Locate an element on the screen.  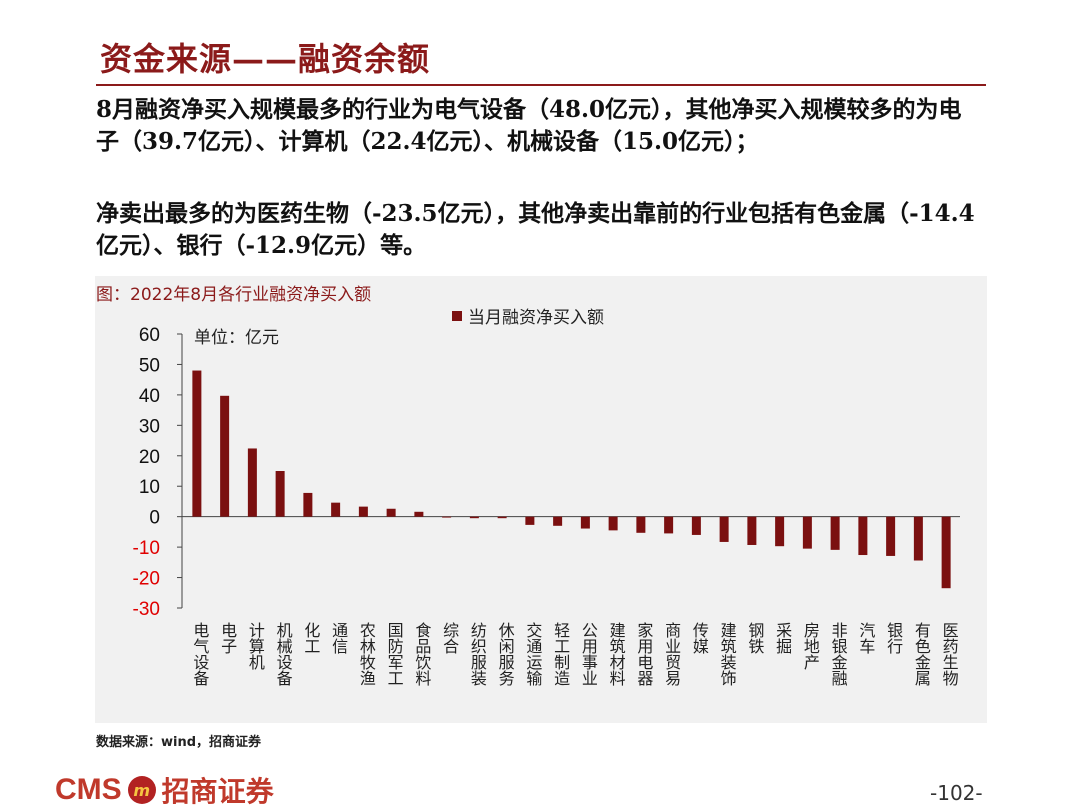
x-tick-label: 机械设备 is located at coordinates (283, 654).